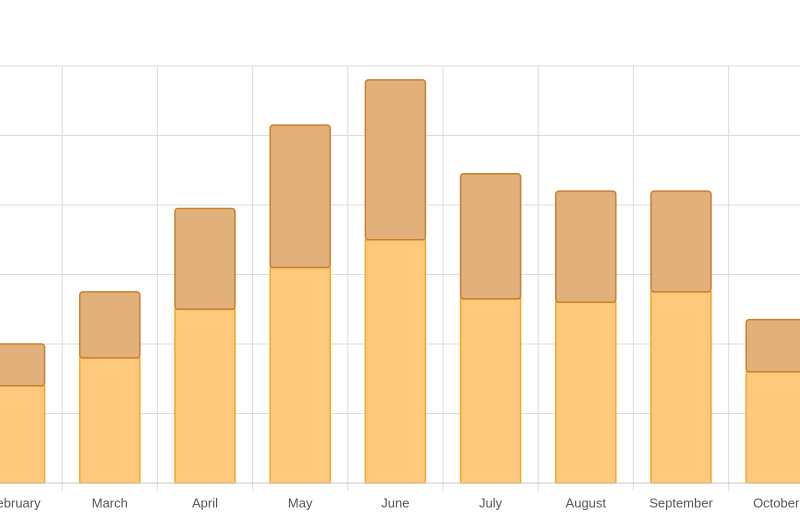  What do you see at coordinates (395, 502) in the screenshot?
I see `x-tick-label: June` at bounding box center [395, 502].